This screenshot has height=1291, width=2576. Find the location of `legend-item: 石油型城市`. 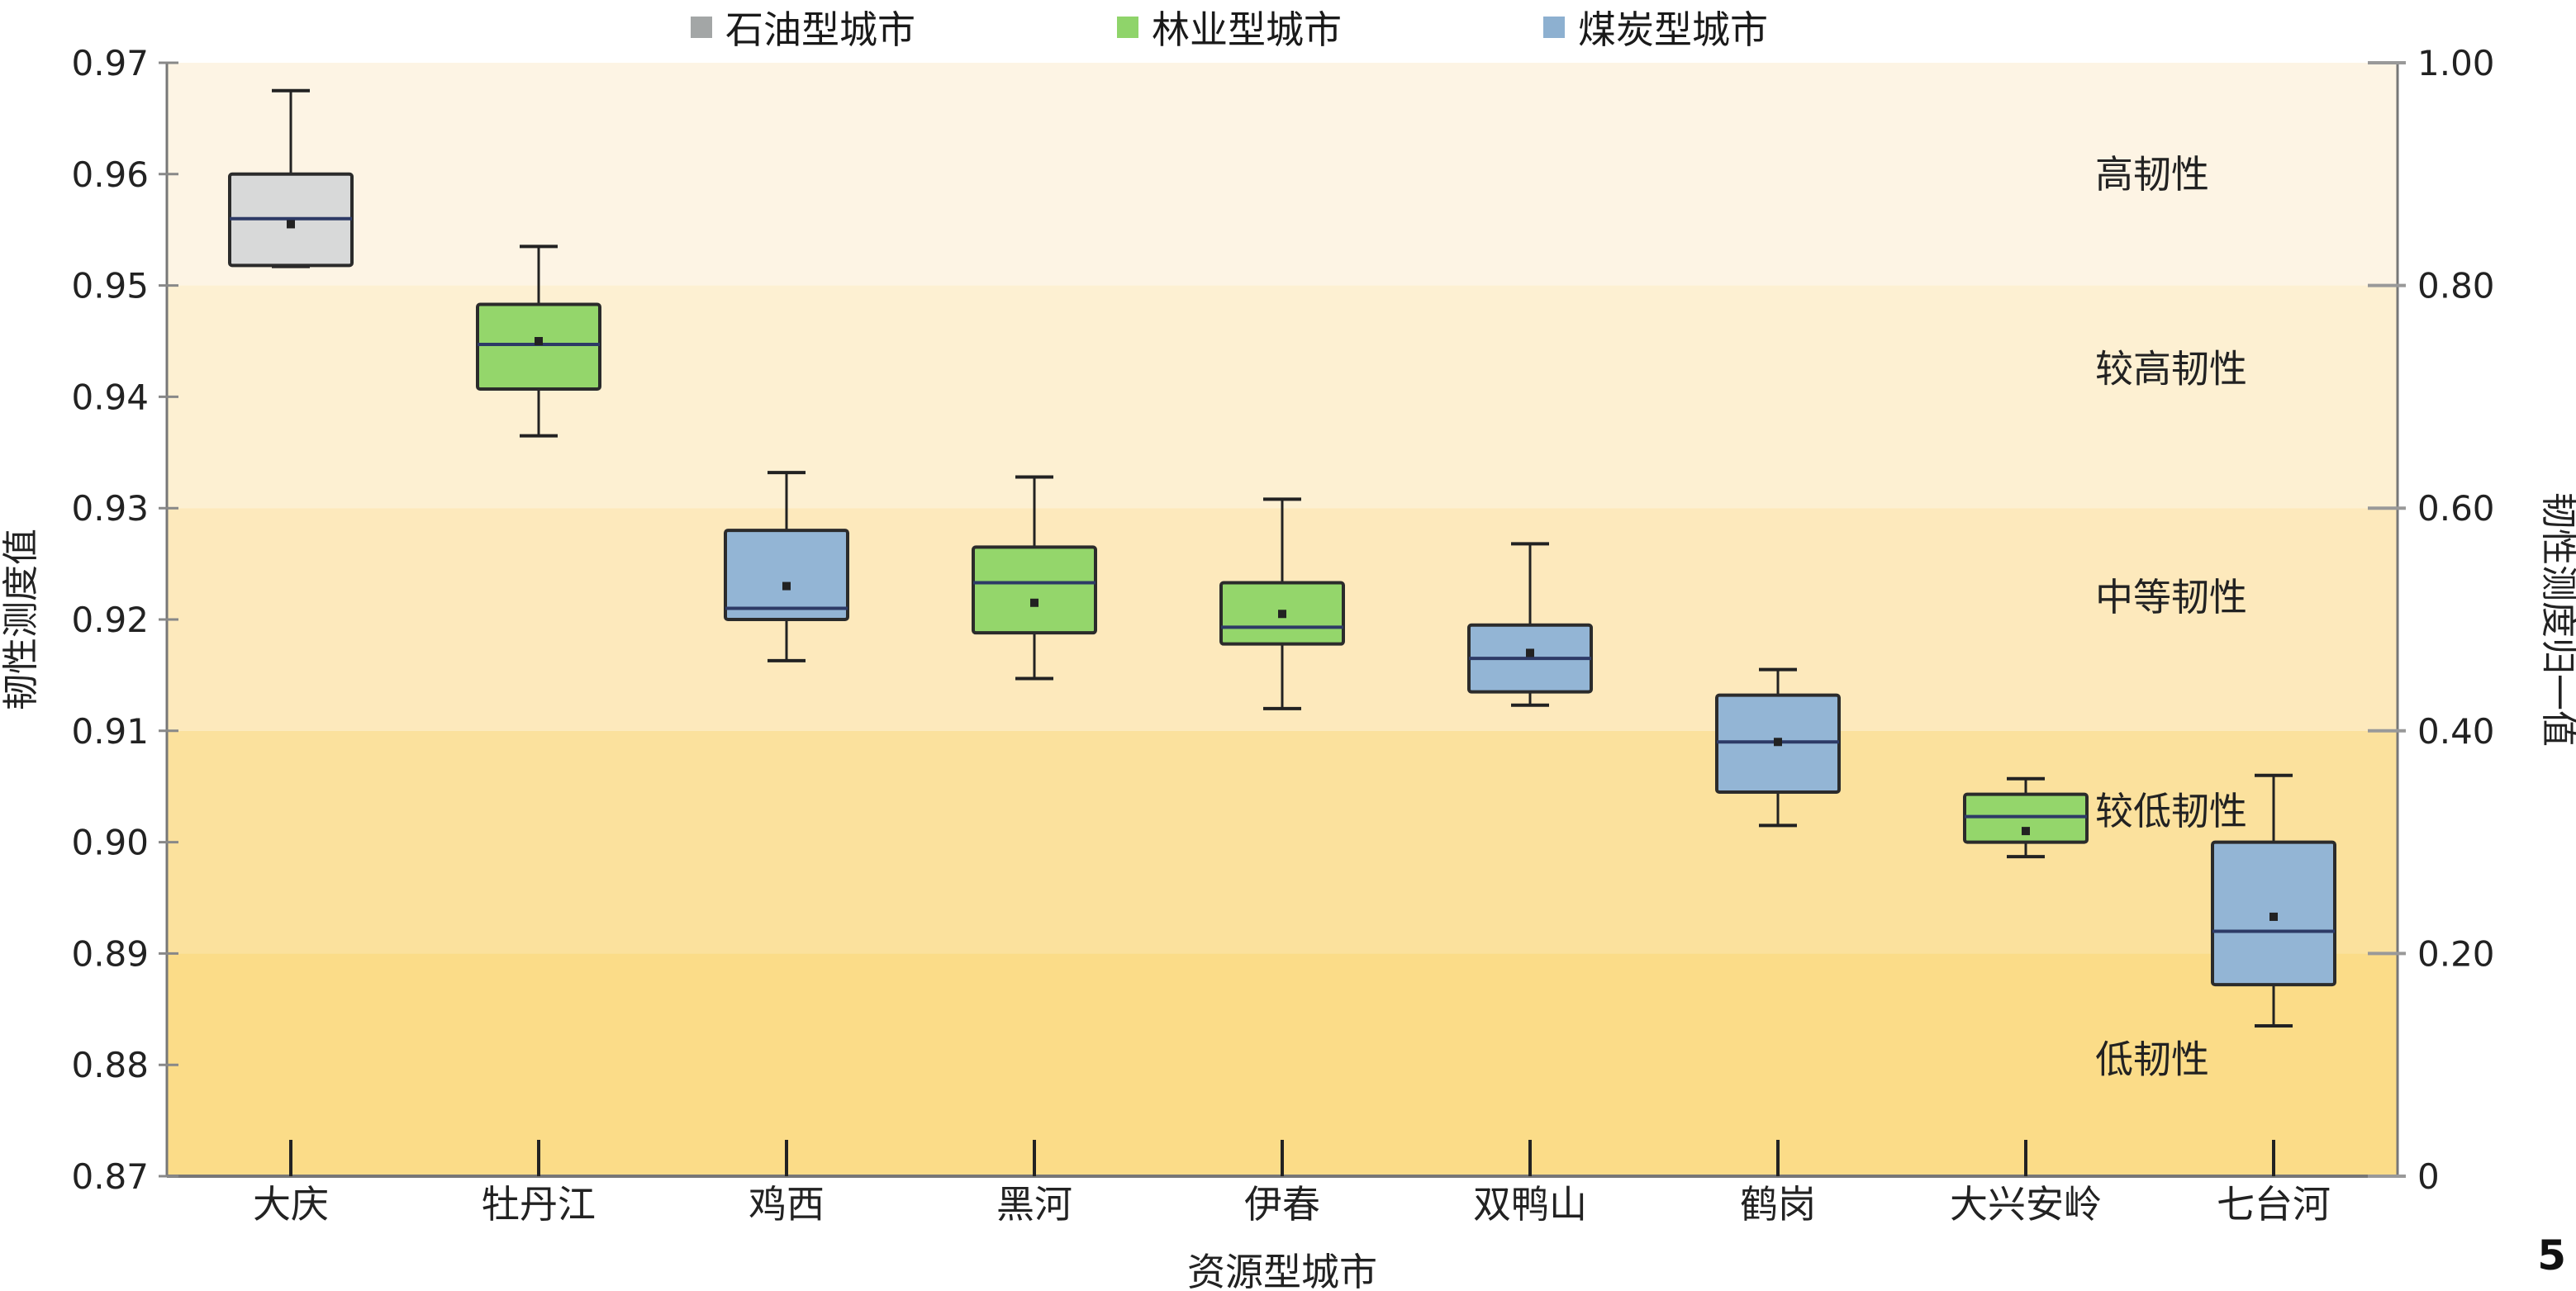

legend-item: 石油型城市 is located at coordinates (803, 30).